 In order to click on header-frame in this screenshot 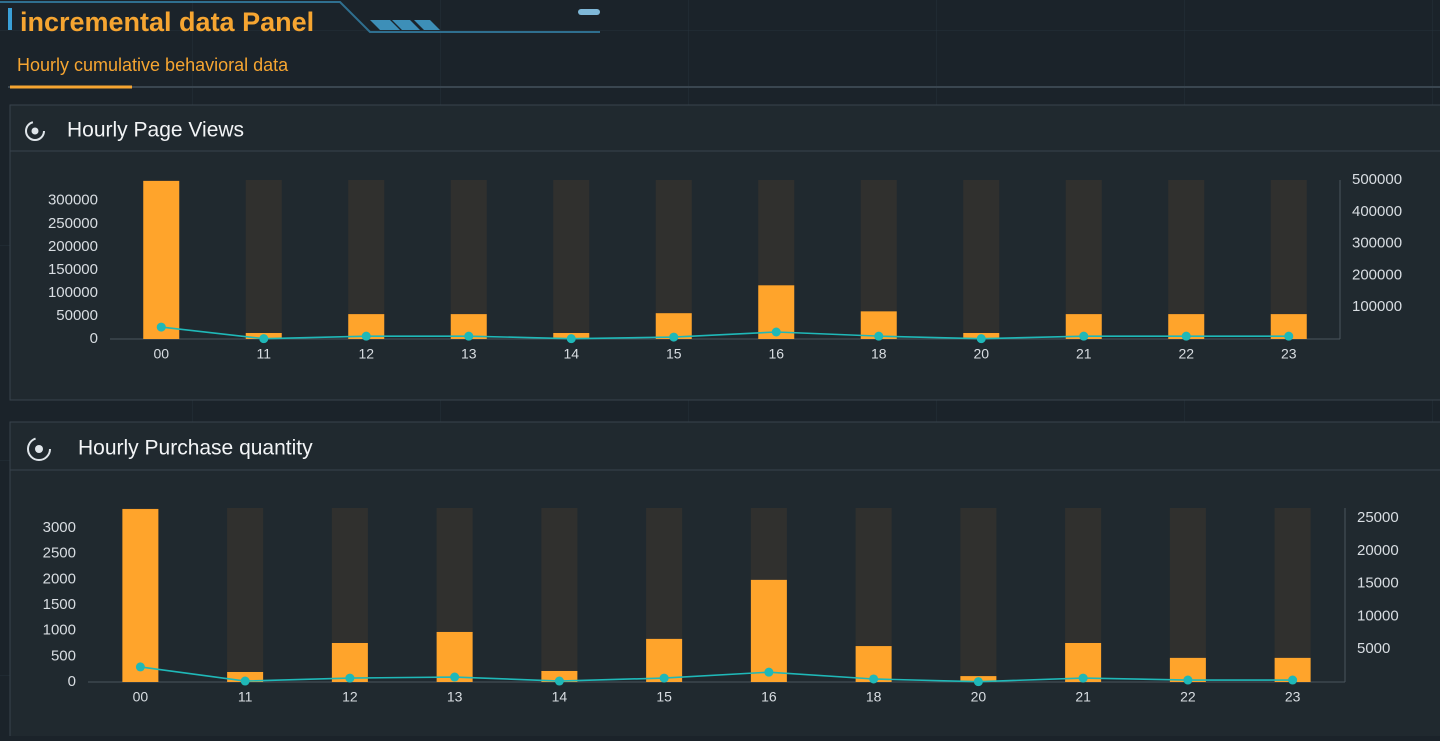, I will do `click(300, 17)`.